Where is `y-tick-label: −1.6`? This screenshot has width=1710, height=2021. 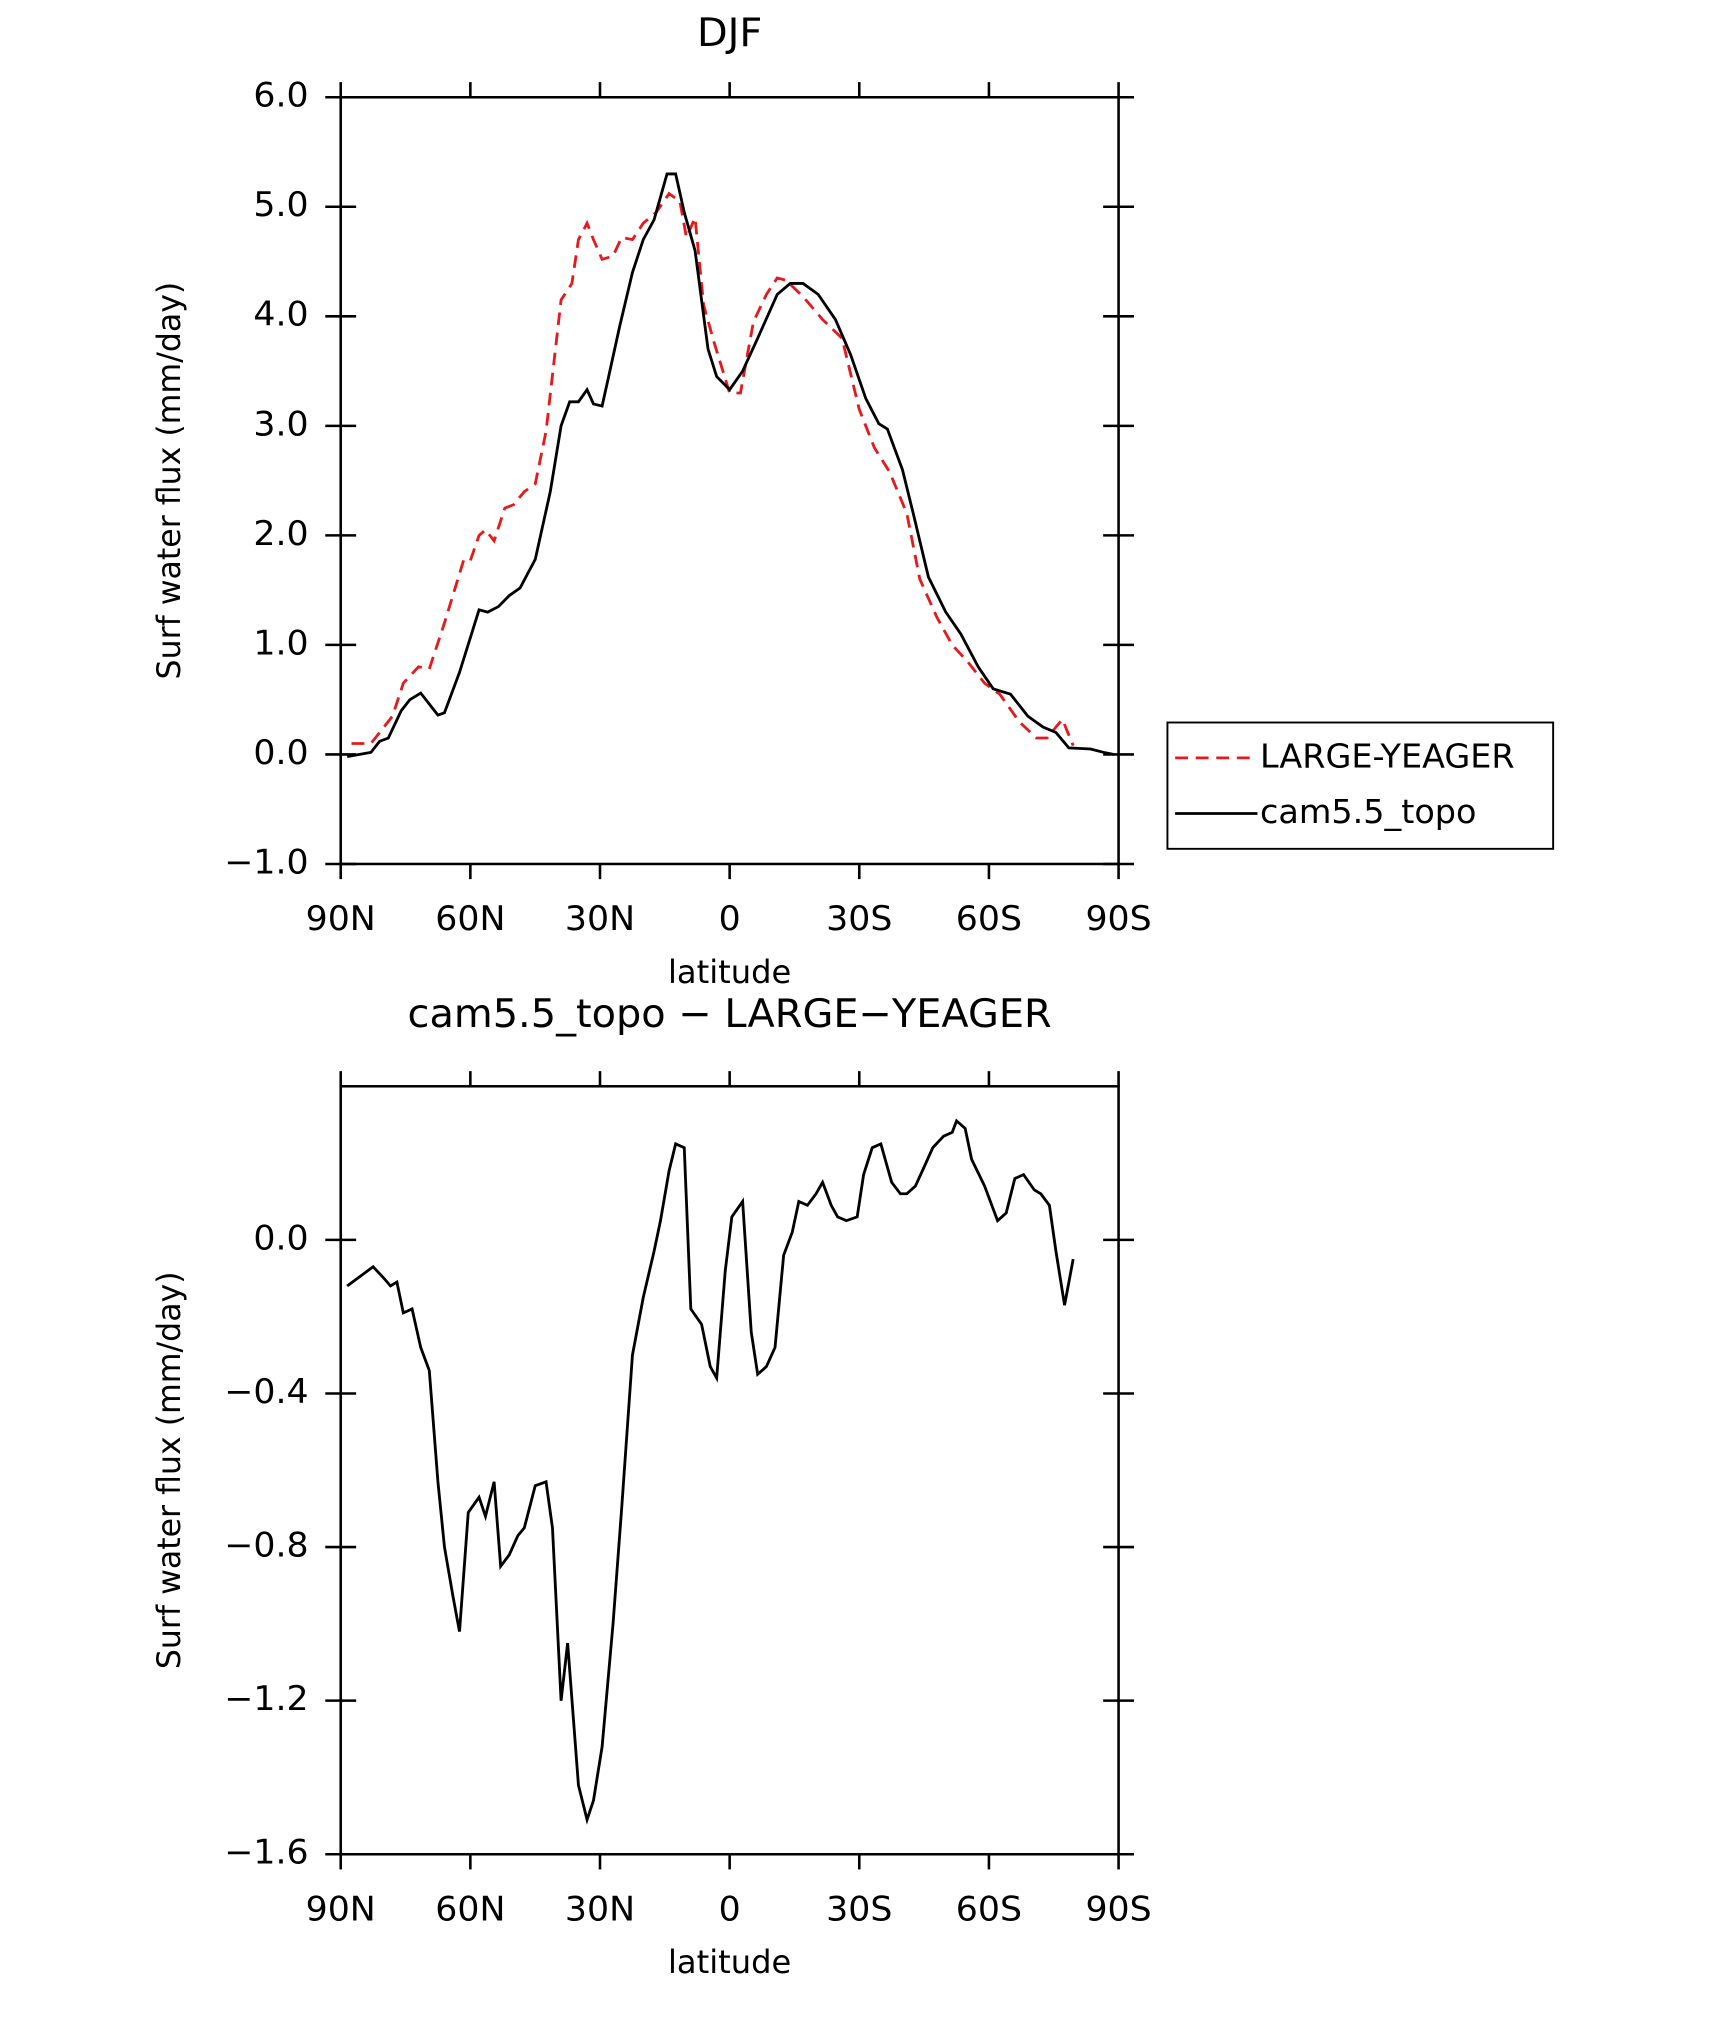 y-tick-label: −1.6 is located at coordinates (266, 1853).